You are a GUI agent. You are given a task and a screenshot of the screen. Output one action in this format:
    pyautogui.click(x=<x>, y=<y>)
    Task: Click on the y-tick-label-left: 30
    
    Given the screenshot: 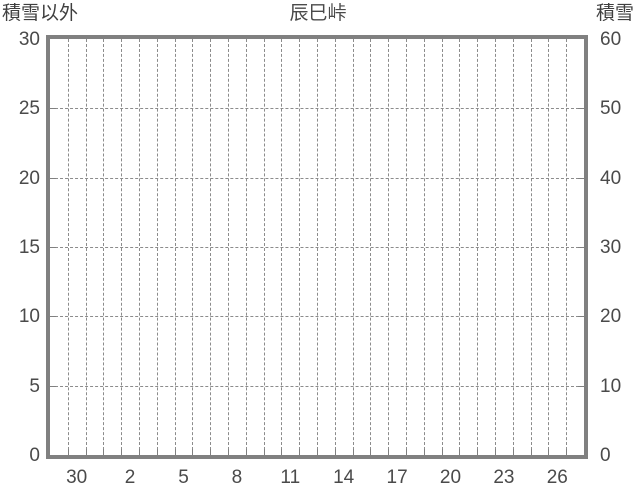 What is the action you would take?
    pyautogui.click(x=29, y=39)
    